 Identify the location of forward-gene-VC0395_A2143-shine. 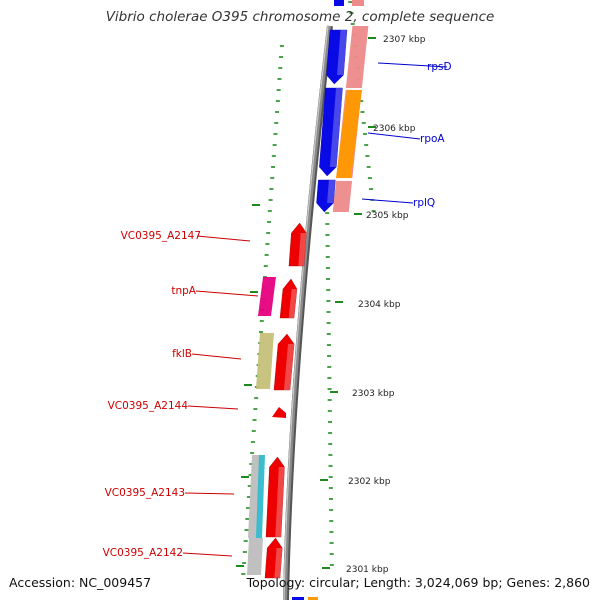
(280, 502).